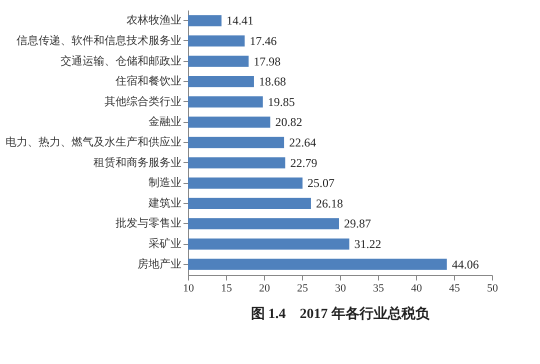  I want to click on y-tick-label: 住宿和餐饮业, so click(149, 81).